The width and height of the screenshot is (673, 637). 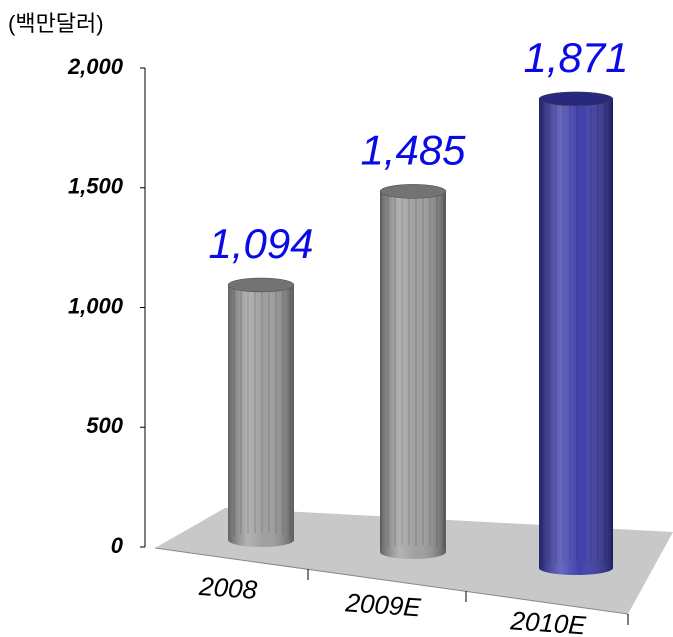 I want to click on y-tick-label: 1,000, so click(x=96, y=305).